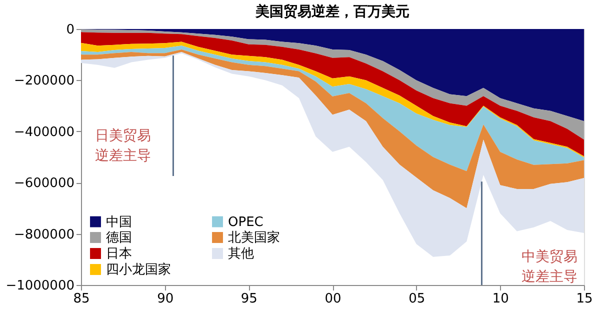 Image resolution: width=610 pixels, height=333 pixels. Describe the element at coordinates (550, 267) in the screenshot. I see `ref-line-label: 中美贸易逆差主导` at that location.